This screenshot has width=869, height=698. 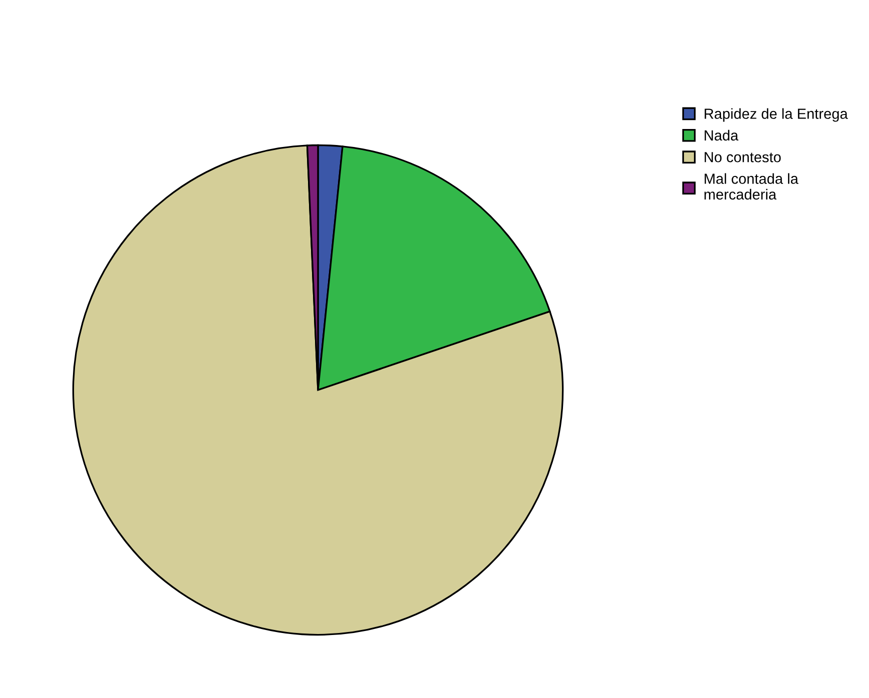 I want to click on legend-label: Rapidez de la Entrega, so click(x=776, y=115).